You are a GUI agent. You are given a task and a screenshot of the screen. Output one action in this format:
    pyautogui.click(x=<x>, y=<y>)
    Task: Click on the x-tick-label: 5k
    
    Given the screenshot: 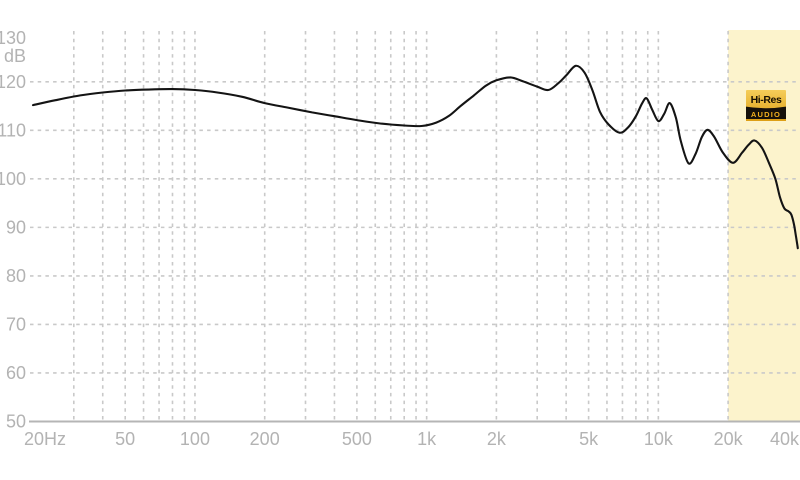 What is the action you would take?
    pyautogui.click(x=589, y=439)
    